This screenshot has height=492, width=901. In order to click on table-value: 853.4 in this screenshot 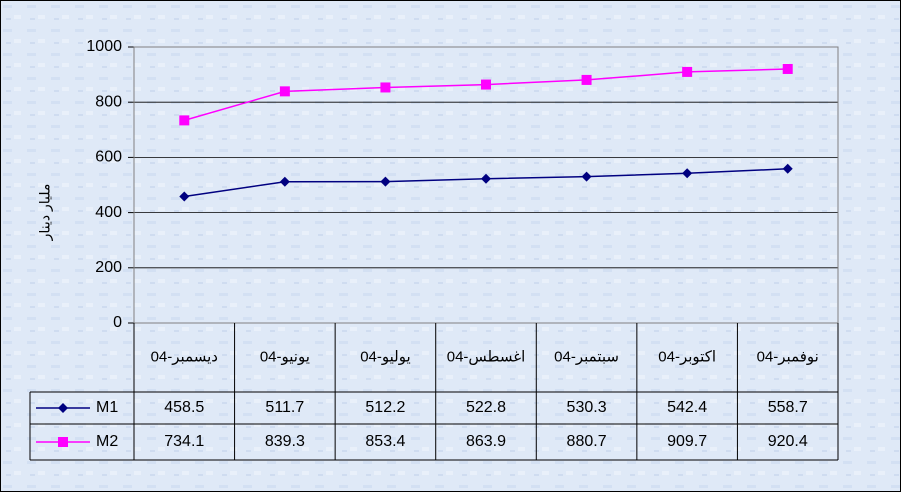, I will do `click(385, 441)`.